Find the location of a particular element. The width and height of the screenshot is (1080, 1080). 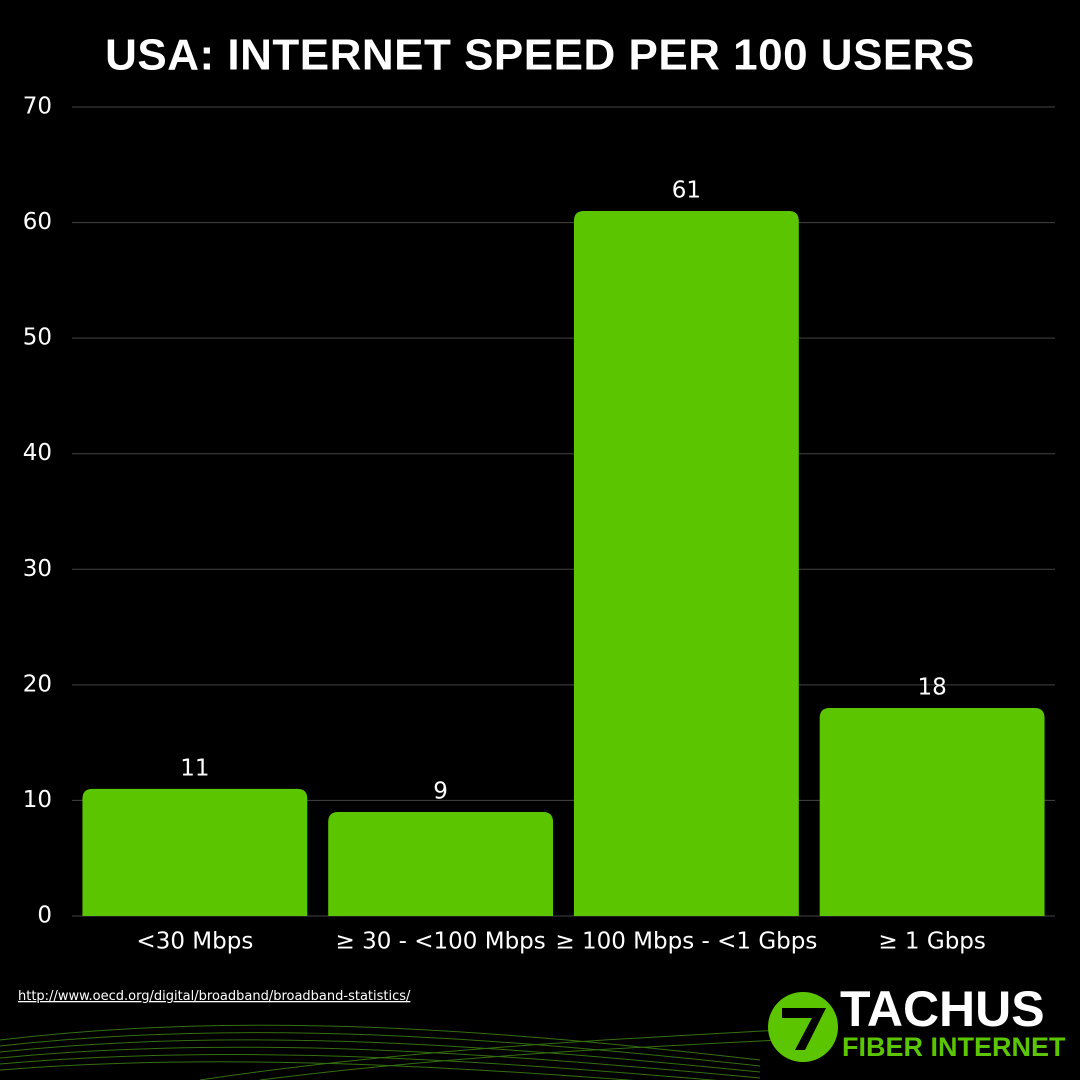

x-tick-label: ≥ 1 Gbps is located at coordinates (932, 942).